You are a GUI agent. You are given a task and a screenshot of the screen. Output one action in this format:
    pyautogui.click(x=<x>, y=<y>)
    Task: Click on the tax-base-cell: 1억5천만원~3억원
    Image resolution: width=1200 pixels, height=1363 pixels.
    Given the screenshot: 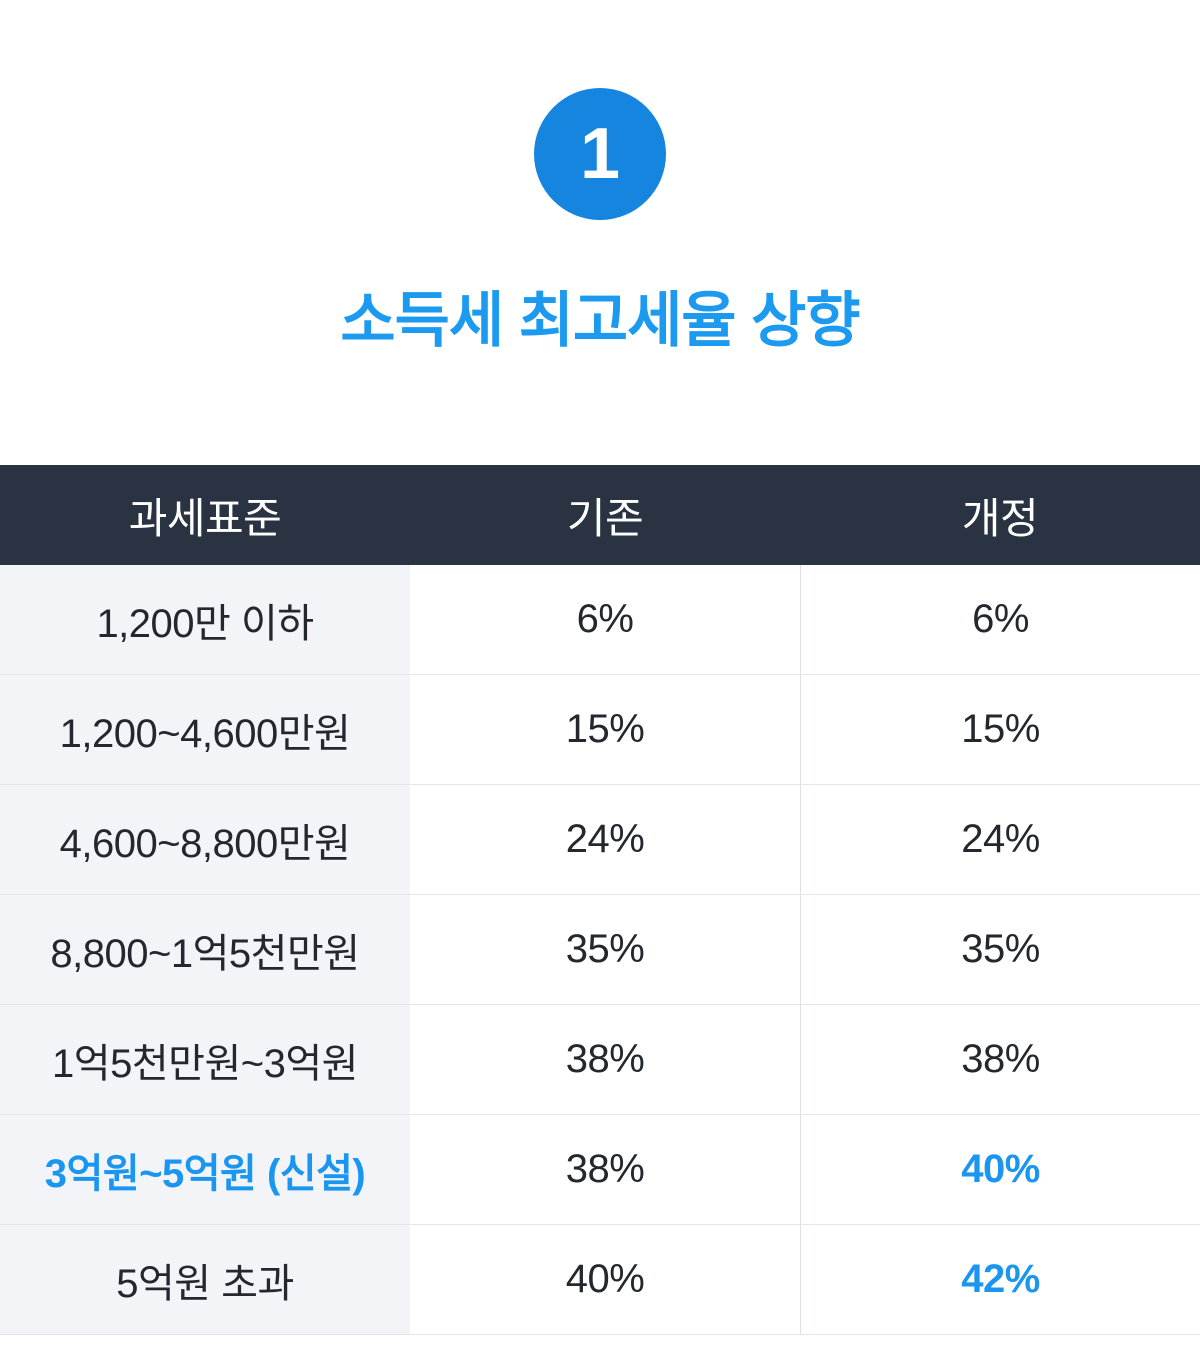 What is the action you would take?
    pyautogui.click(x=205, y=1059)
    